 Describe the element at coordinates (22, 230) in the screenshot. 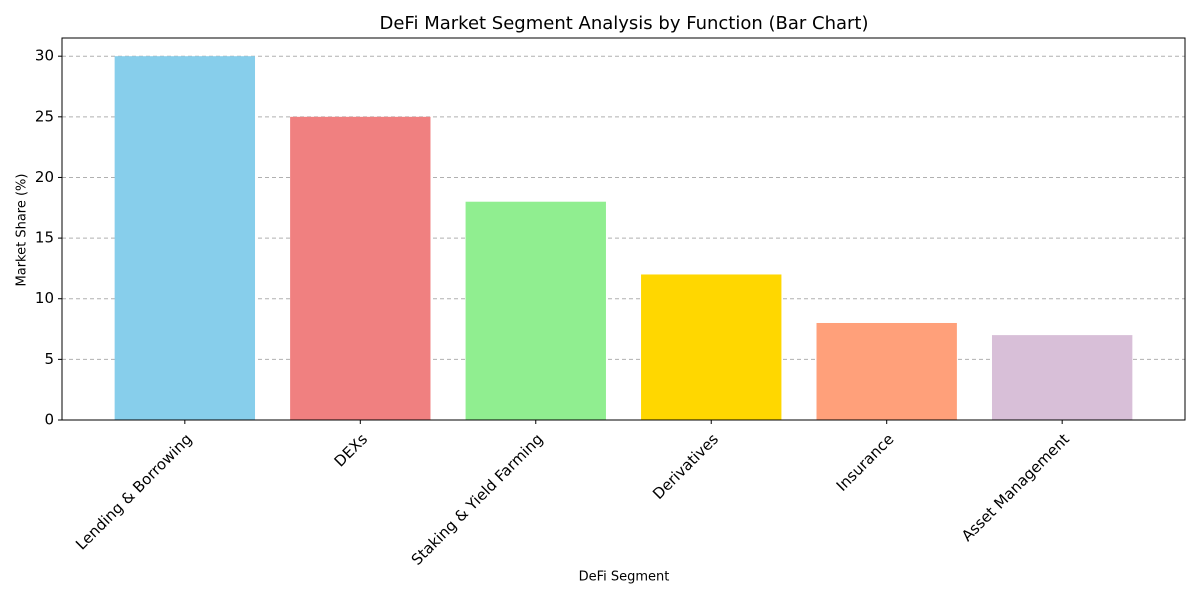

I see `y-axis-label: Market Share (%)` at that location.